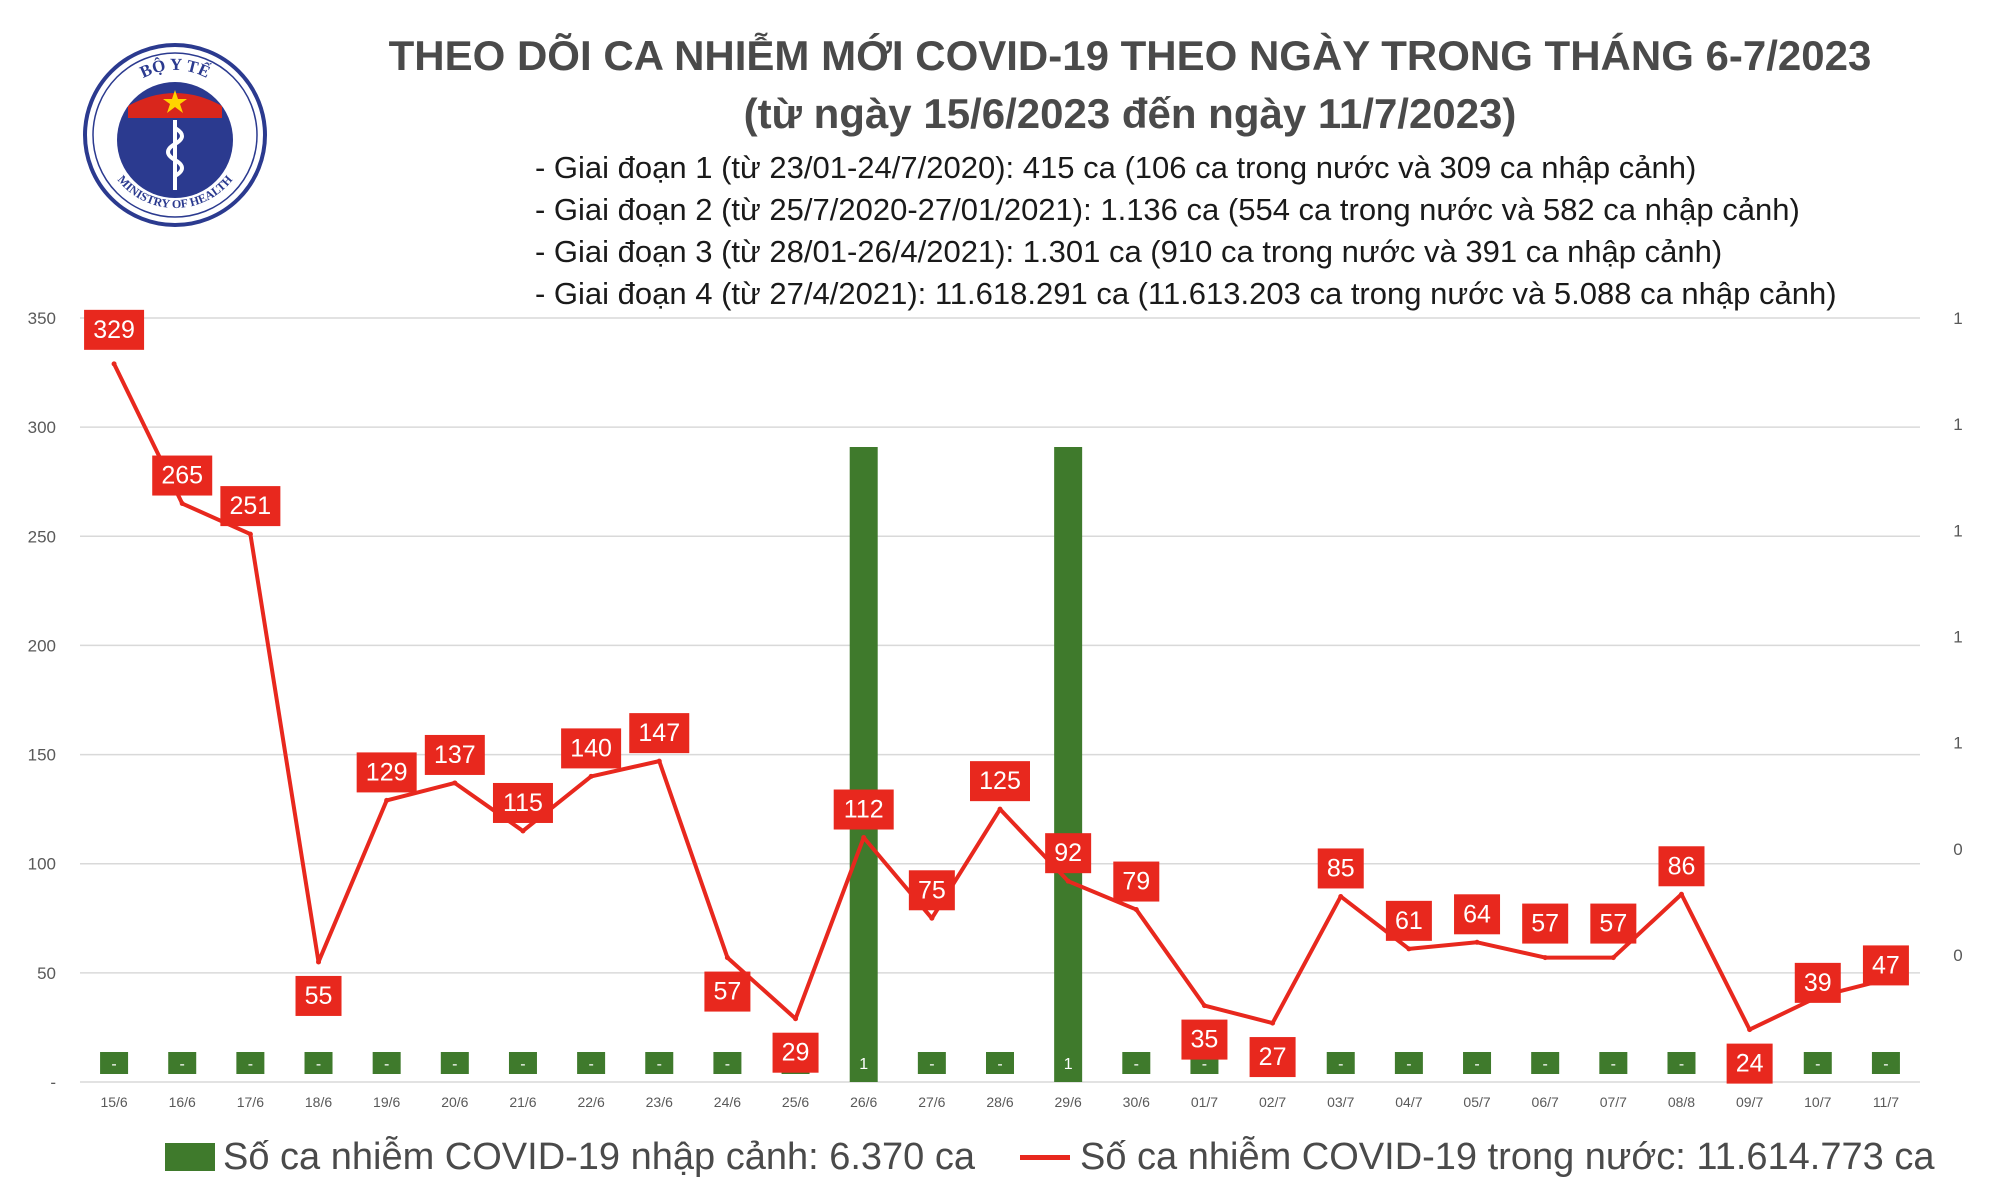 The image size is (2000, 1191). I want to click on line-value-label: 265, so click(182, 476).